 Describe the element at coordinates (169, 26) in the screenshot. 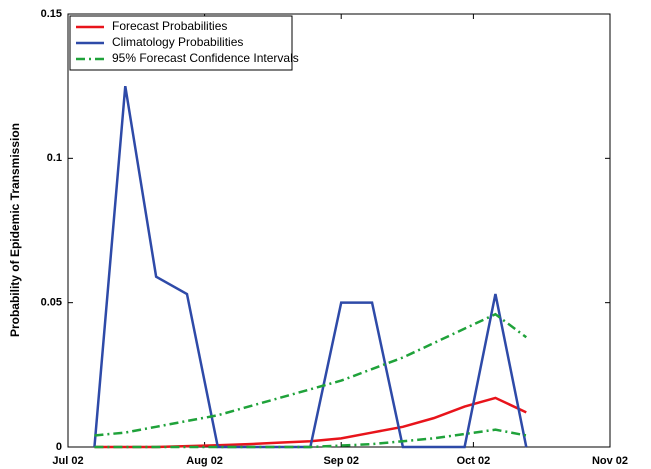

I see `legend-label: Forecast Probabilities` at that location.